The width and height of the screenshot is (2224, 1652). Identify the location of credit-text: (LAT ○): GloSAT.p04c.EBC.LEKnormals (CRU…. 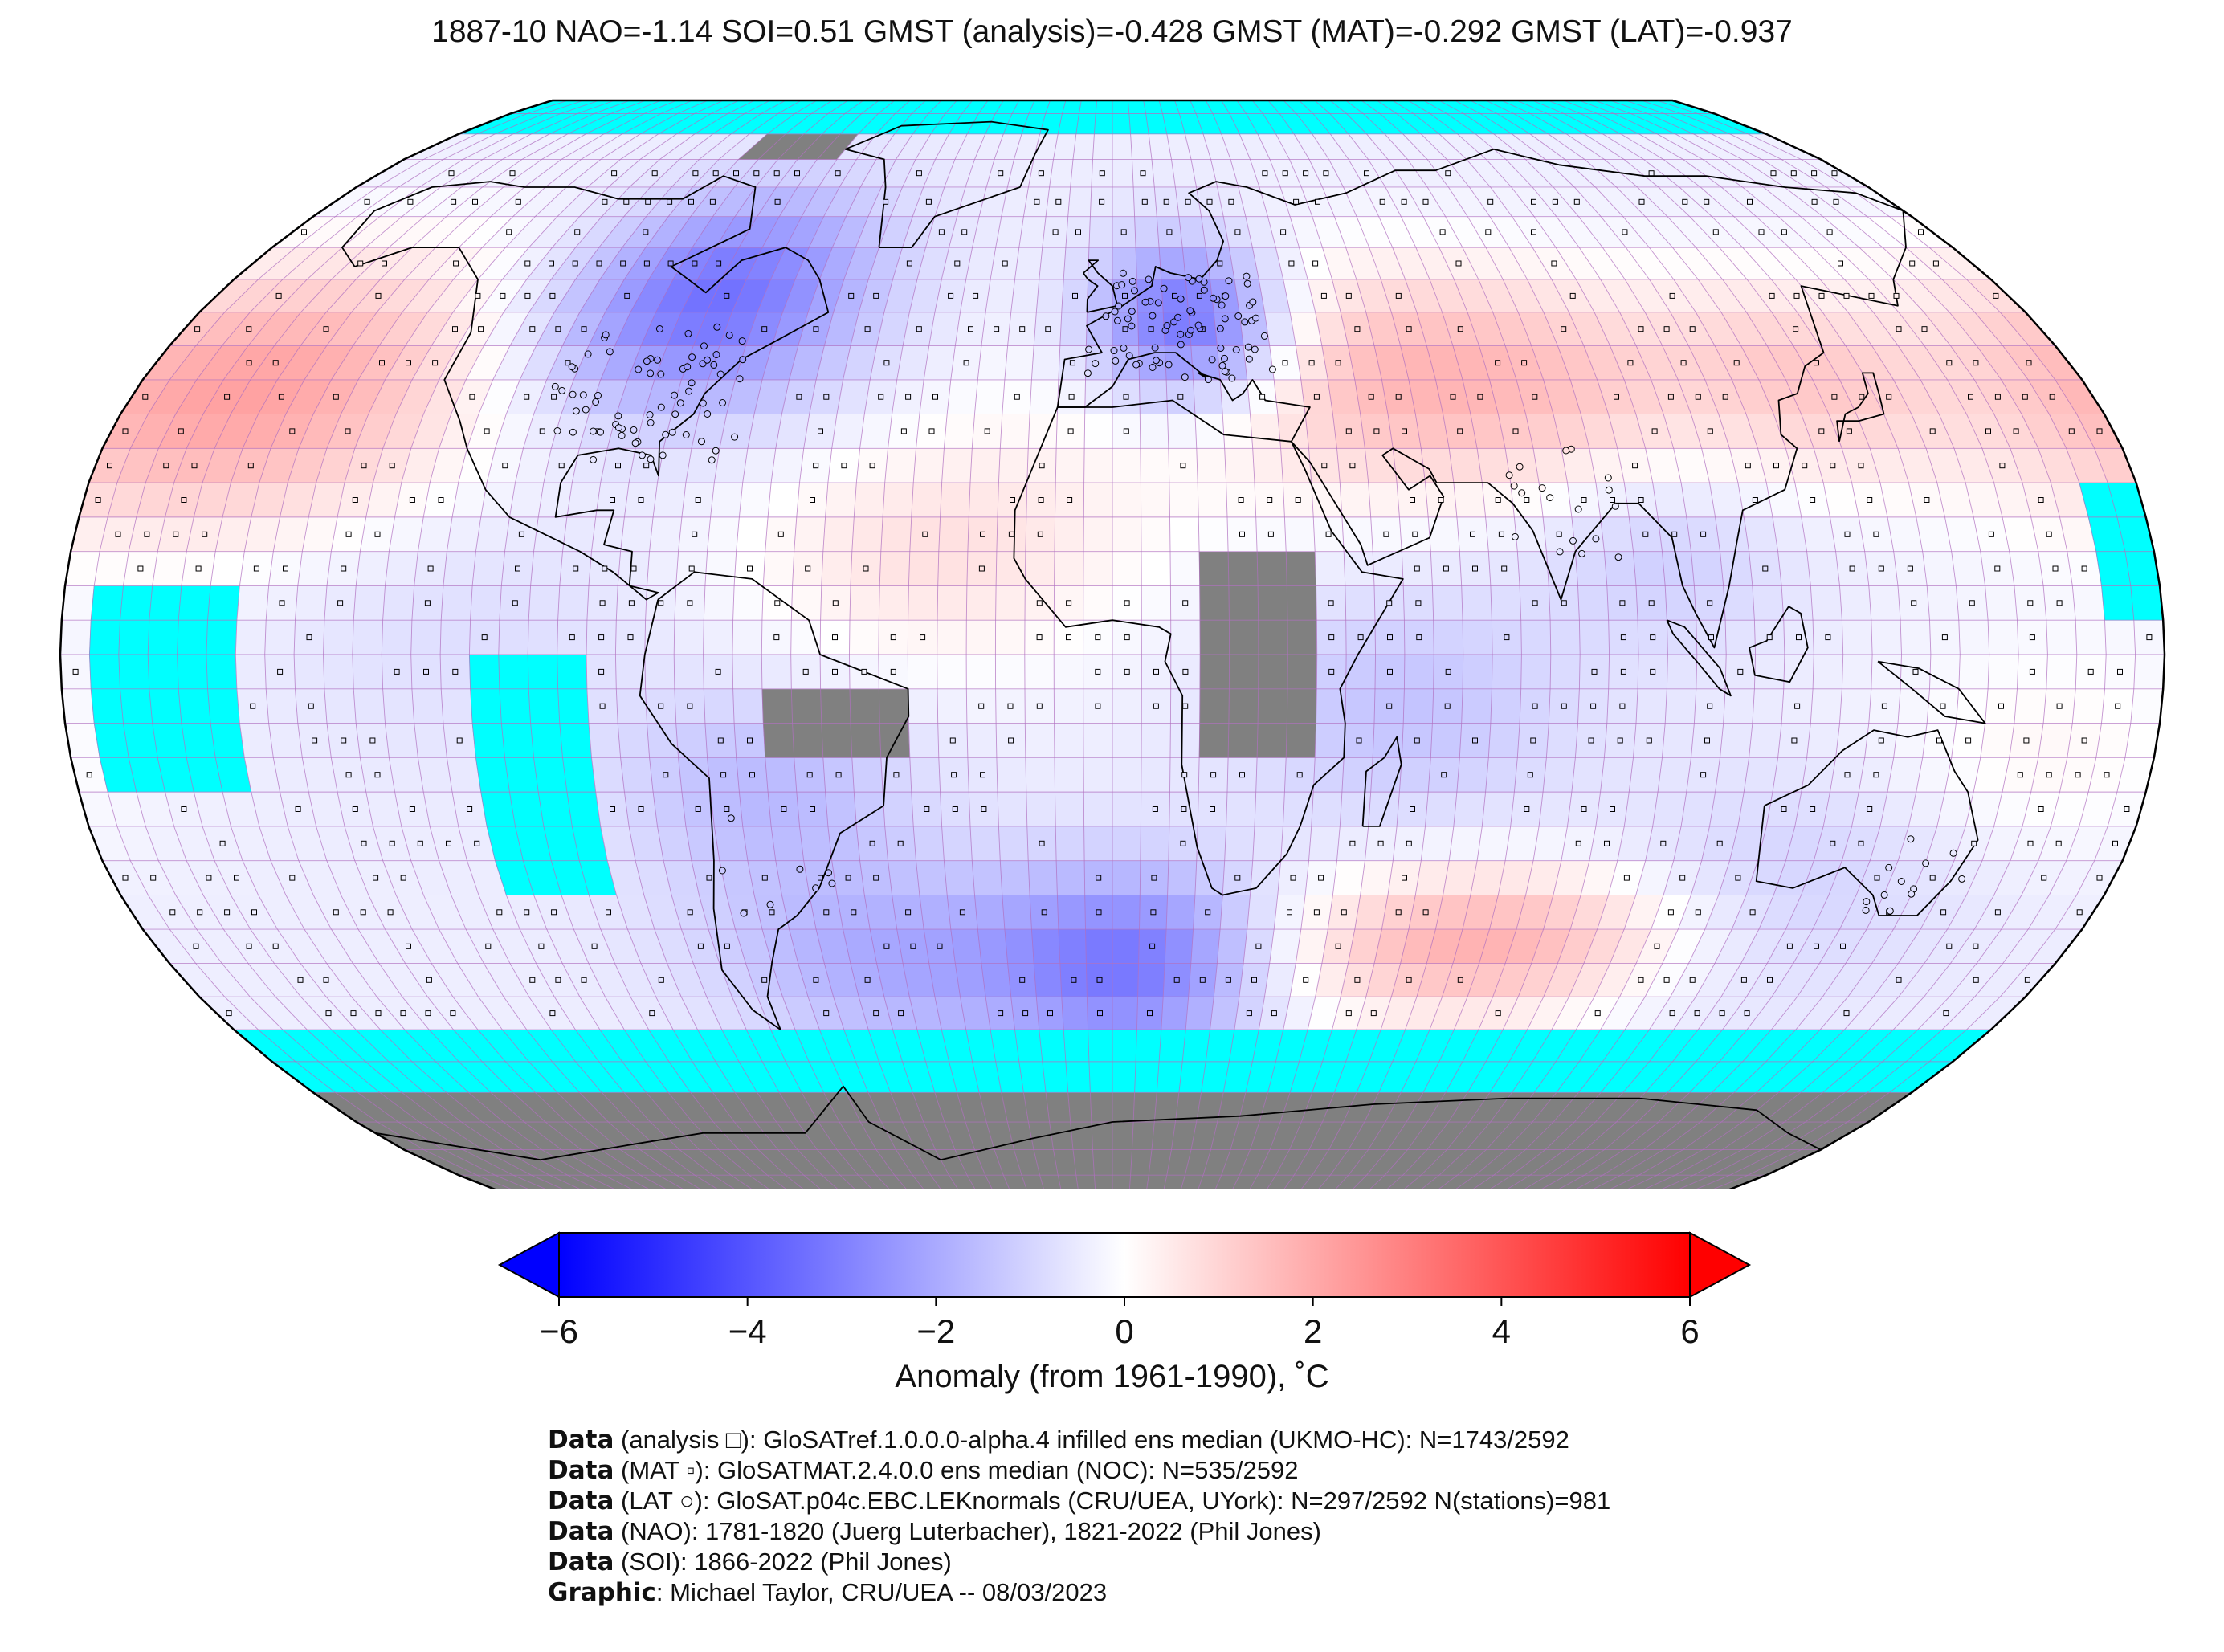
(1112, 1501).